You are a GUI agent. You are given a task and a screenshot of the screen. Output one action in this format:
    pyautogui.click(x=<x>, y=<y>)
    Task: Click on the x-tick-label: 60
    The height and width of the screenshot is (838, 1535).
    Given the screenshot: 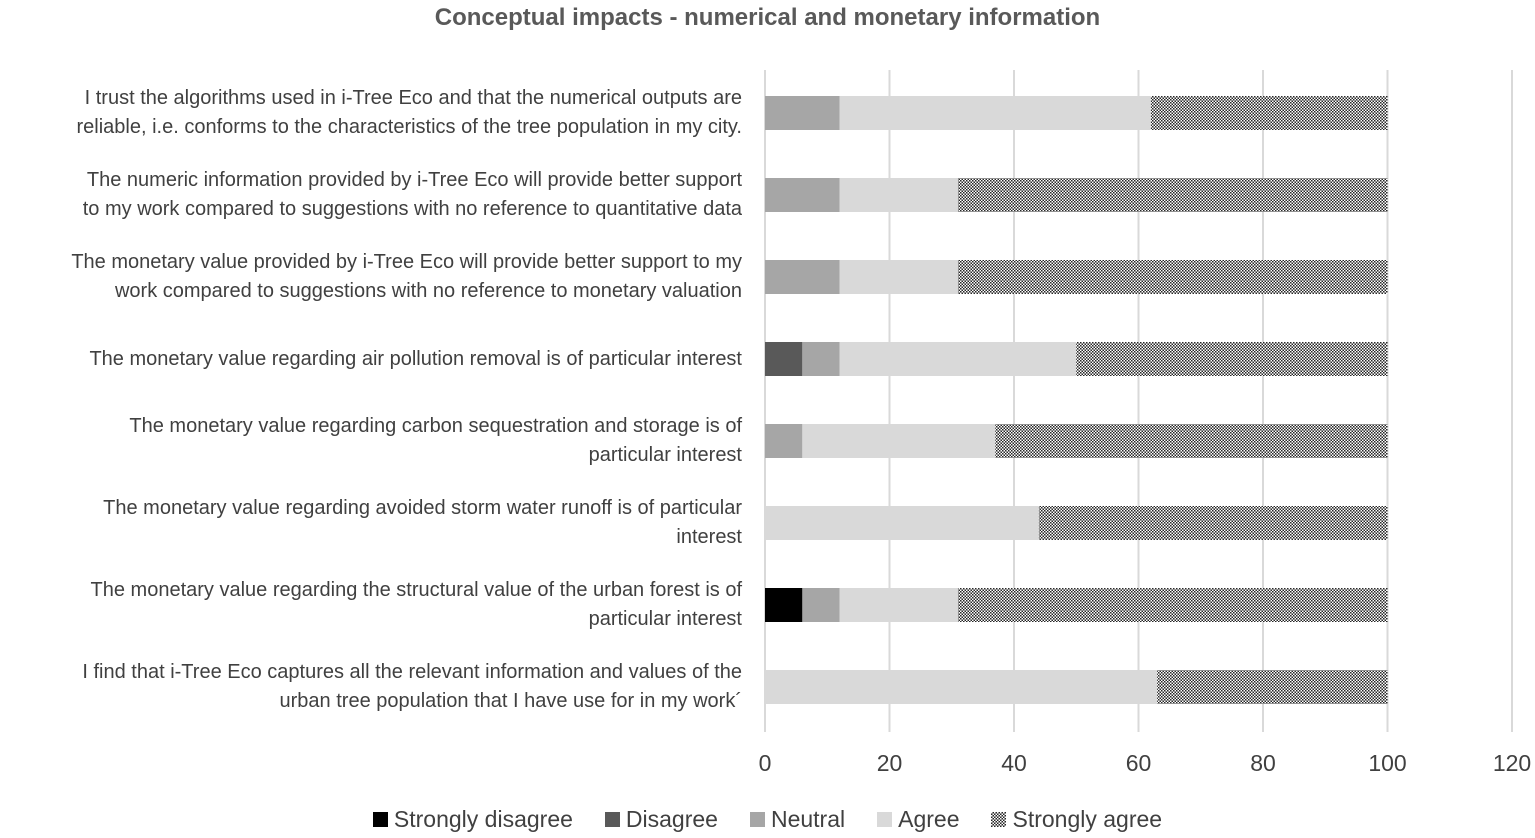 What is the action you would take?
    pyautogui.click(x=1139, y=763)
    